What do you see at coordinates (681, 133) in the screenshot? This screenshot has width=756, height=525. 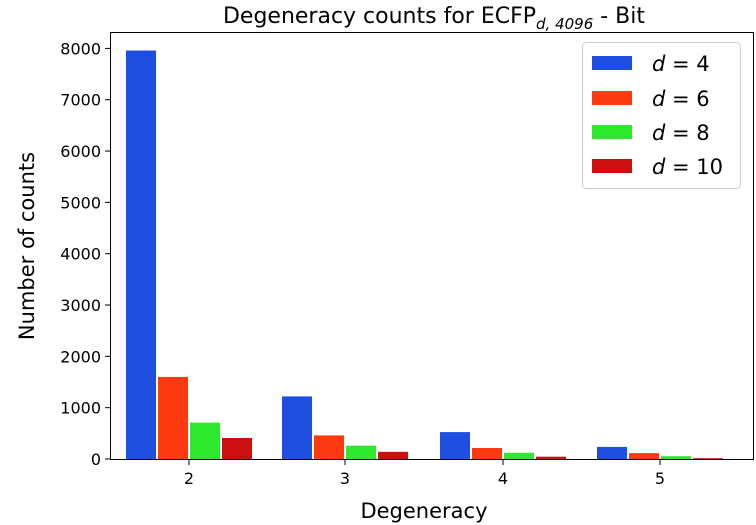 I see `legend-label: d = 8` at bounding box center [681, 133].